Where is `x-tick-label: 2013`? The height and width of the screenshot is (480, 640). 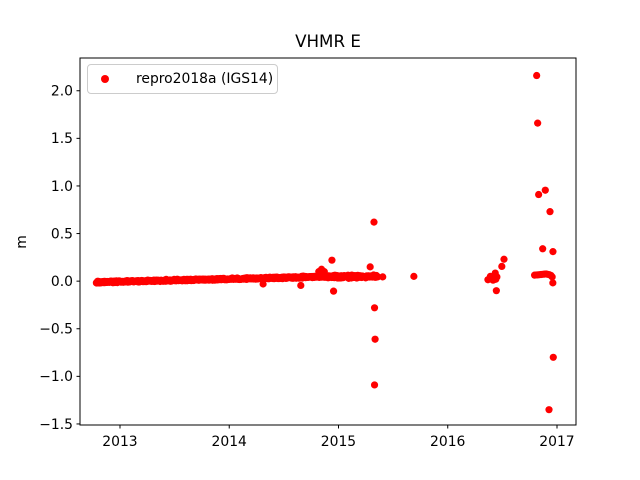
x-tick-label: 2013 is located at coordinates (119, 442).